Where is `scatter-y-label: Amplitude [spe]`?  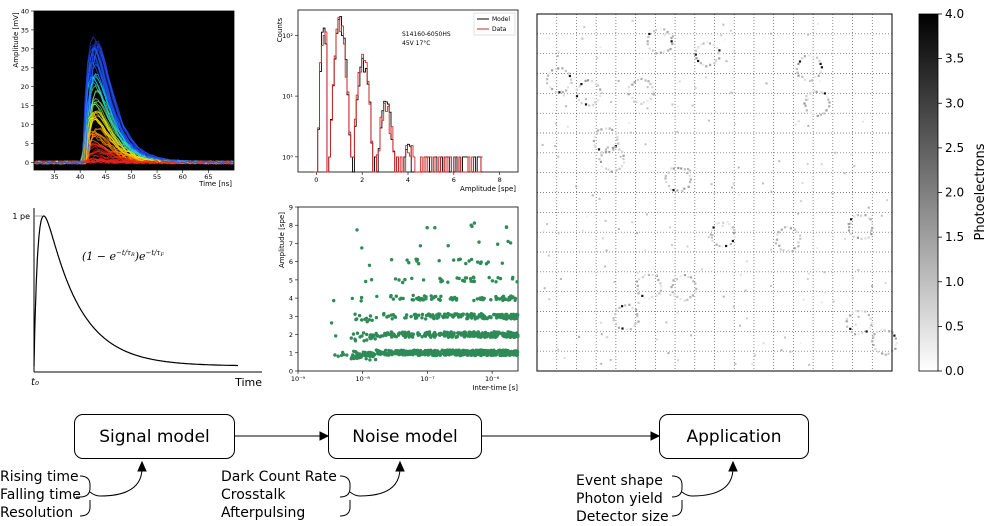
scatter-y-label: Amplitude [spe] is located at coordinates (282, 240).